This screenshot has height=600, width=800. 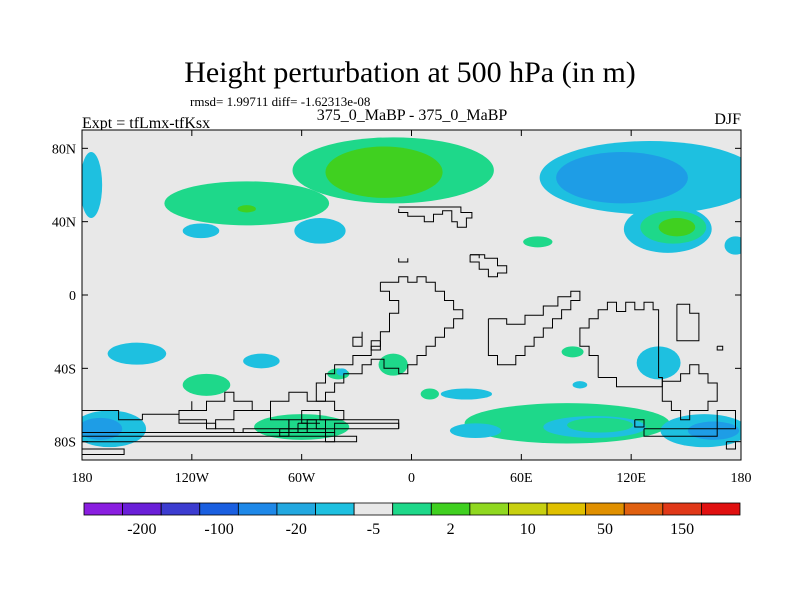 I want to click on colorbar-label: -20, so click(x=296, y=529).